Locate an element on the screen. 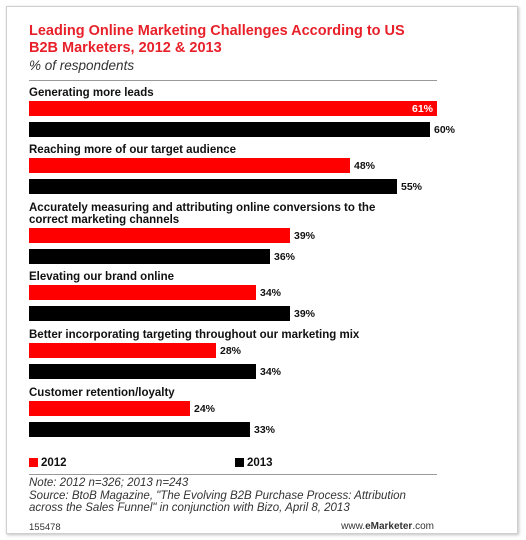 The height and width of the screenshot is (540, 526). value-label-2013: 60% is located at coordinates (445, 130).